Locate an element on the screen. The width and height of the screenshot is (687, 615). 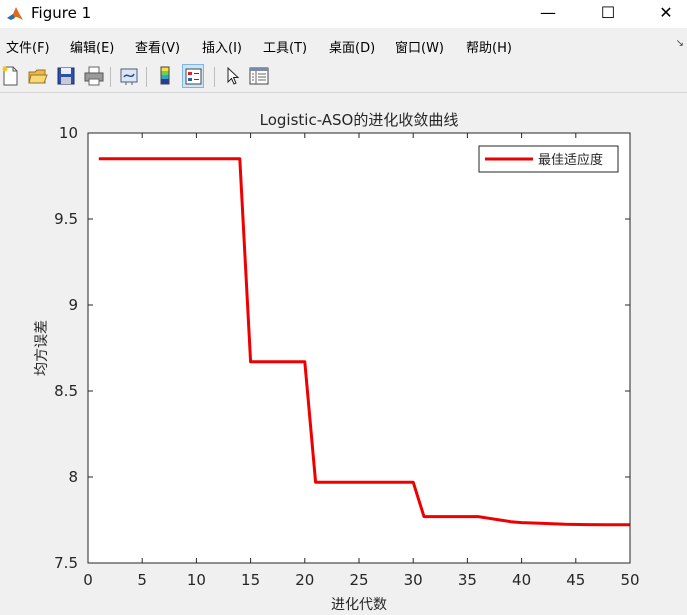
floppy-disk-icon is located at coordinates (66, 76).